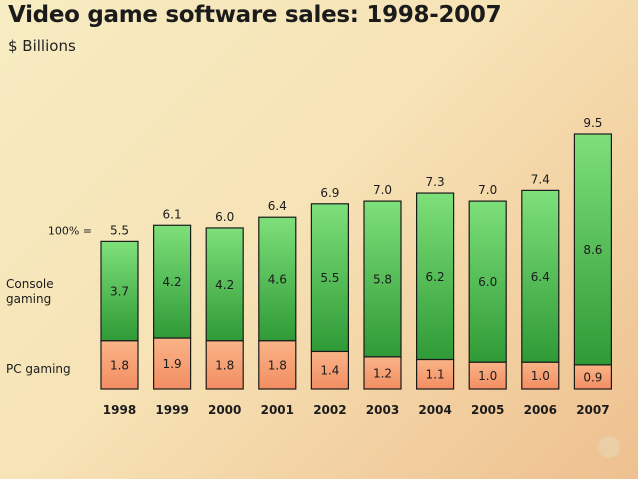  Describe the element at coordinates (487, 410) in the screenshot. I see `x-tick-2005: 2005` at that location.